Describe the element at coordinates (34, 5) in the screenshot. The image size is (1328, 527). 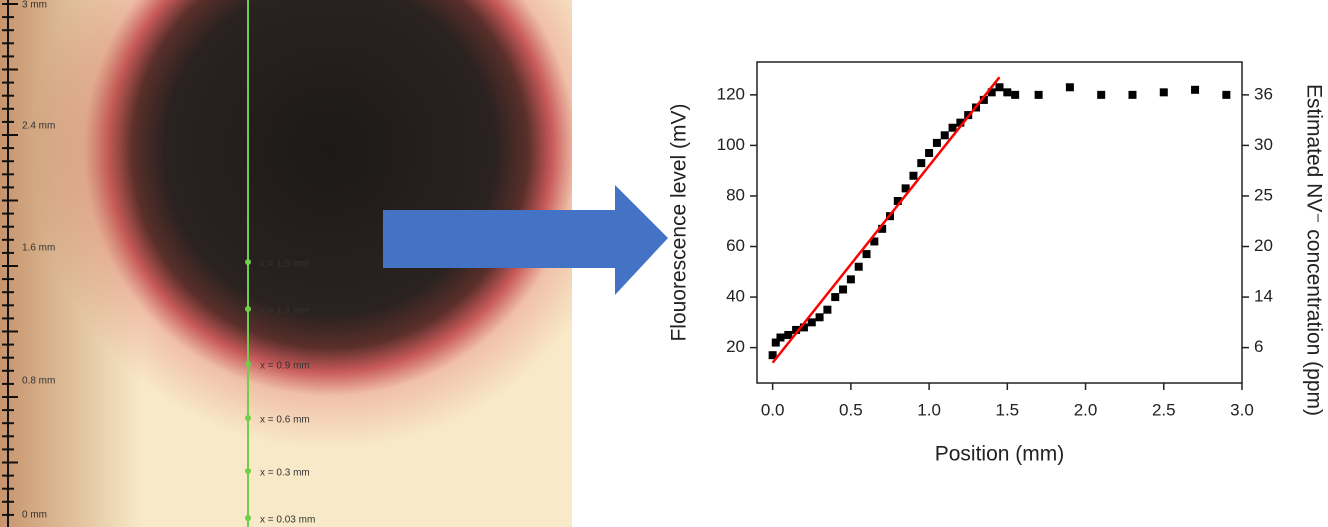
I see `scale-label: 3 mm` at that location.